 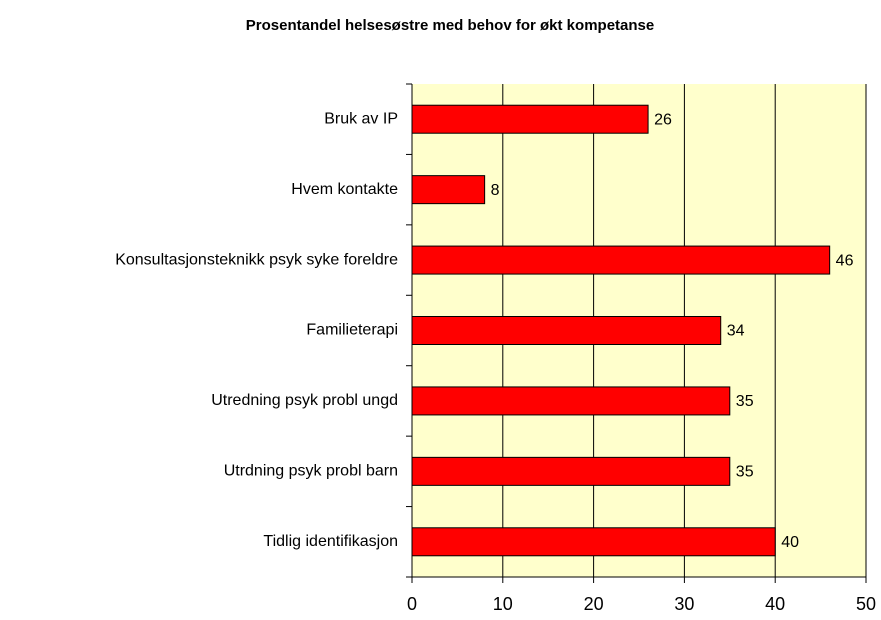 What do you see at coordinates (736, 331) in the screenshot?
I see `value-label: 34` at bounding box center [736, 331].